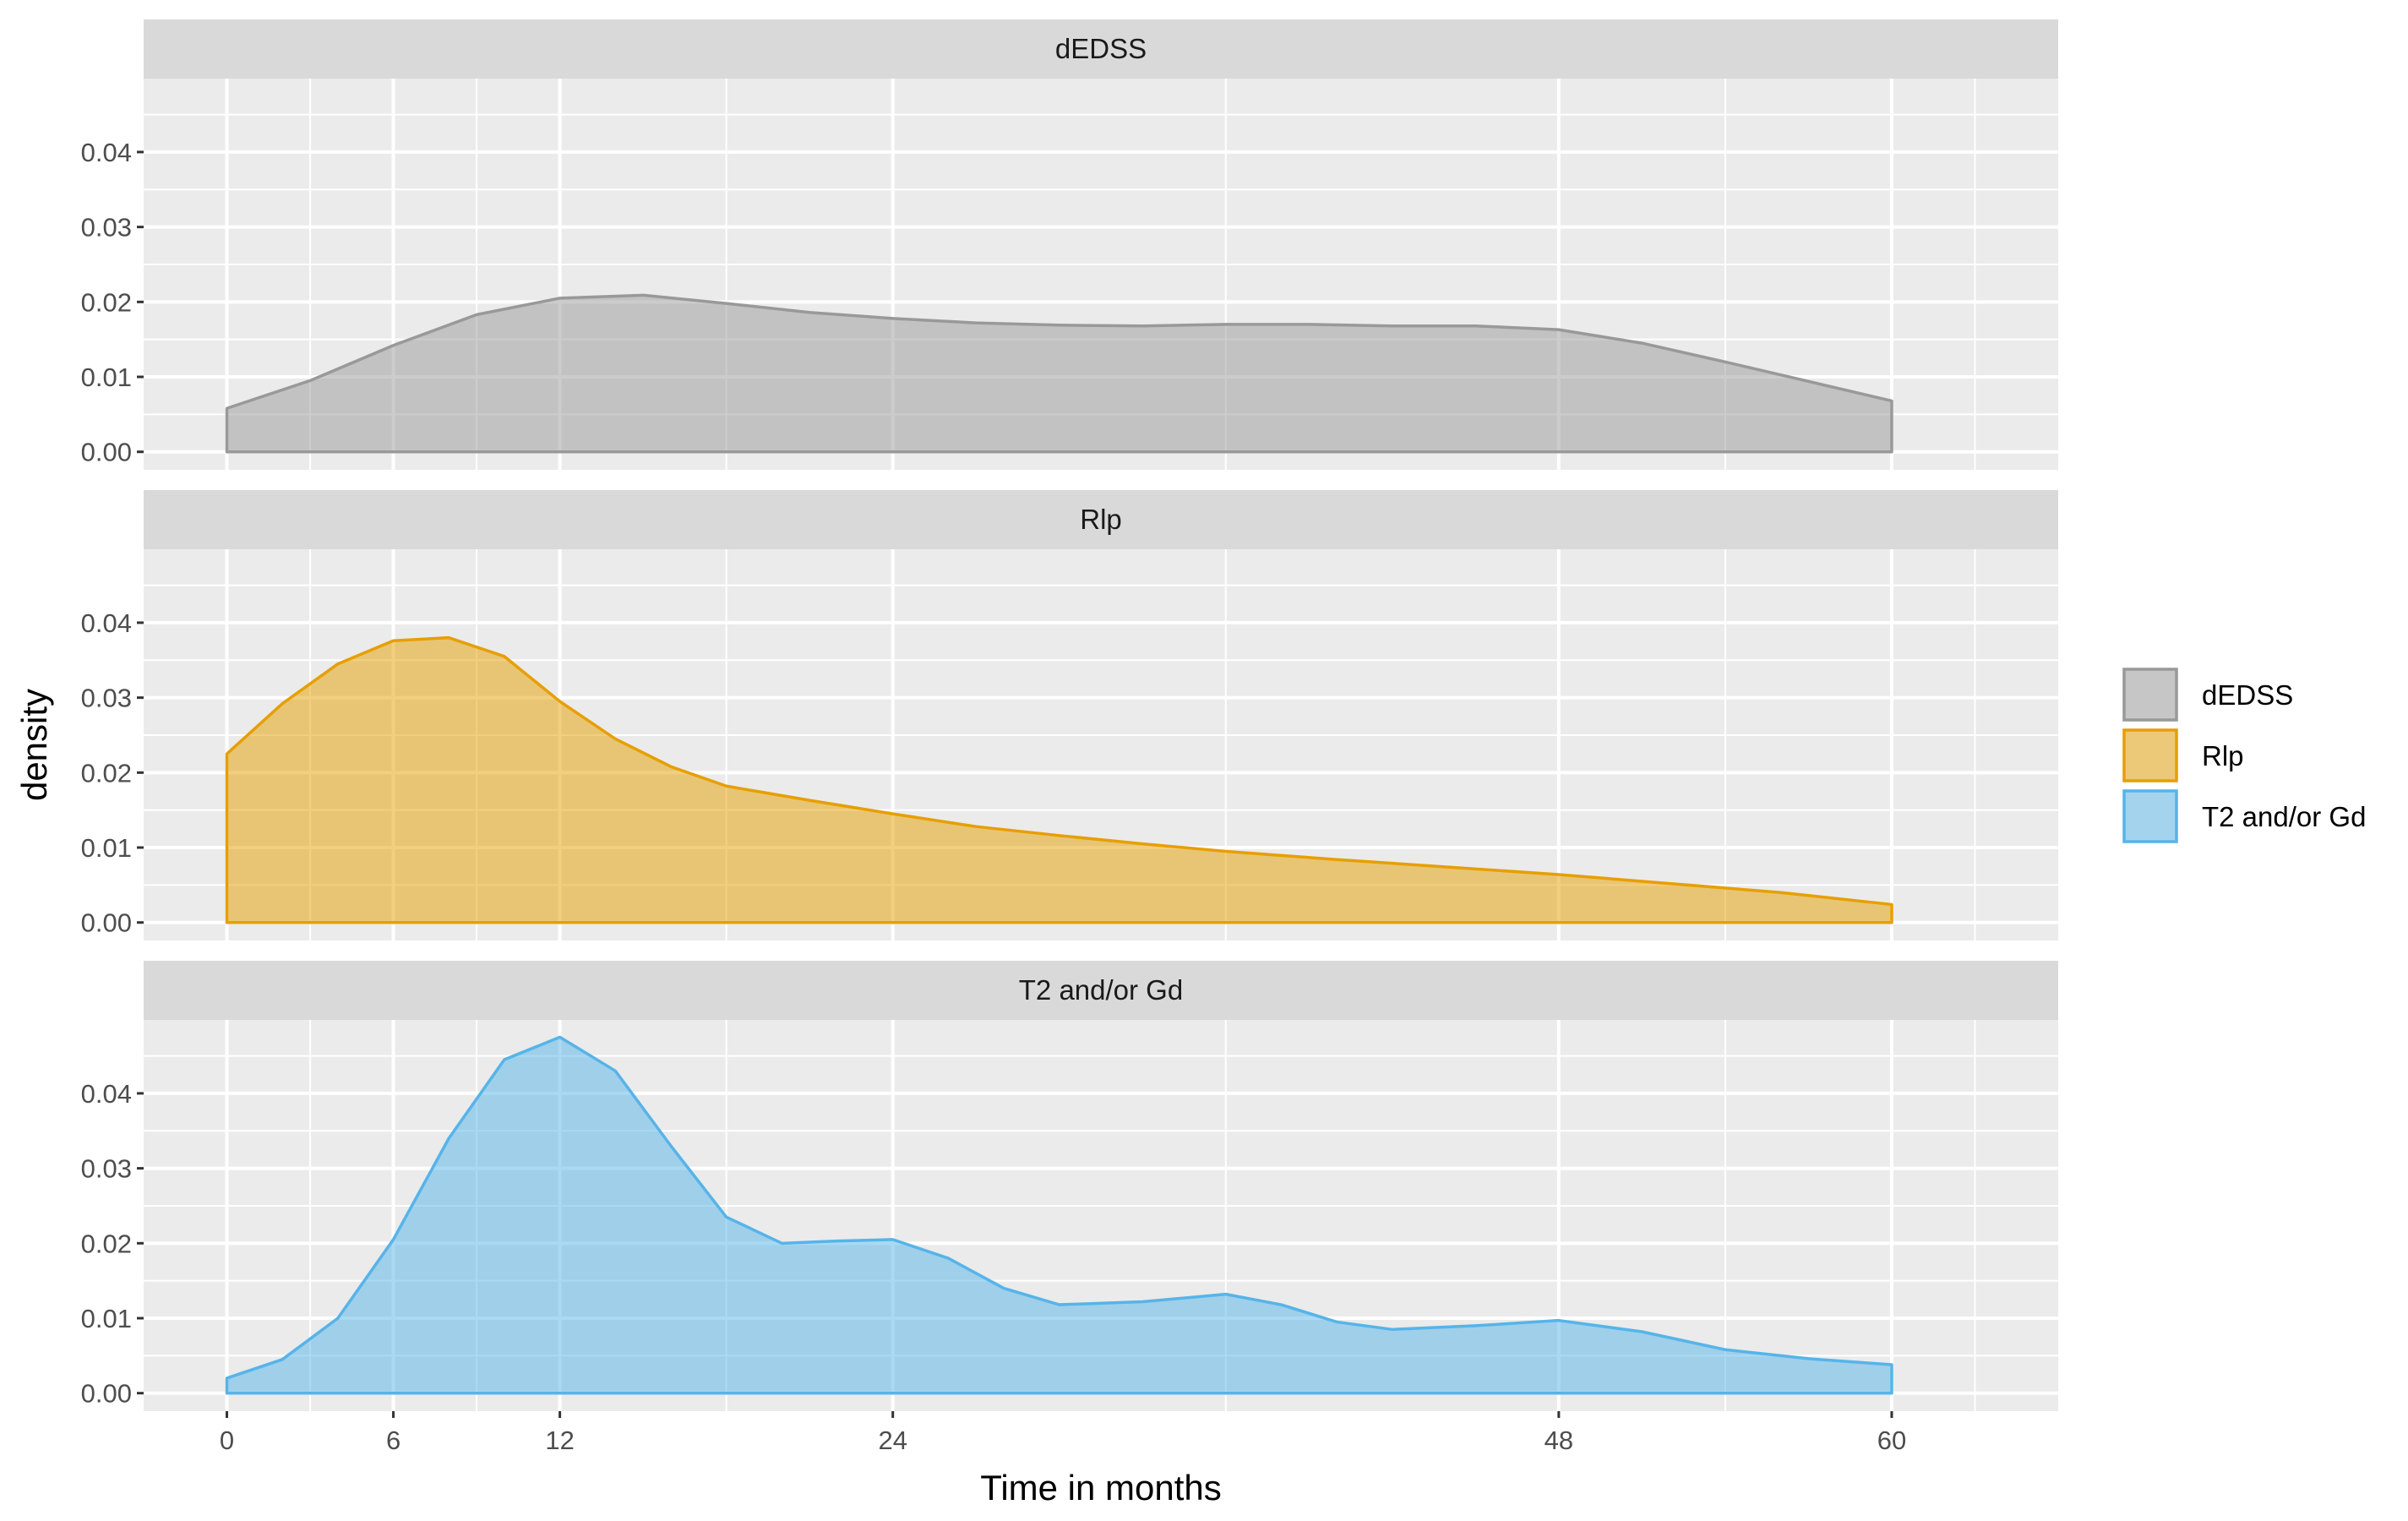 Image resolution: width=2408 pixels, height=1521 pixels. What do you see at coordinates (2223, 755) in the screenshot?
I see `legend-label: Rlp` at bounding box center [2223, 755].